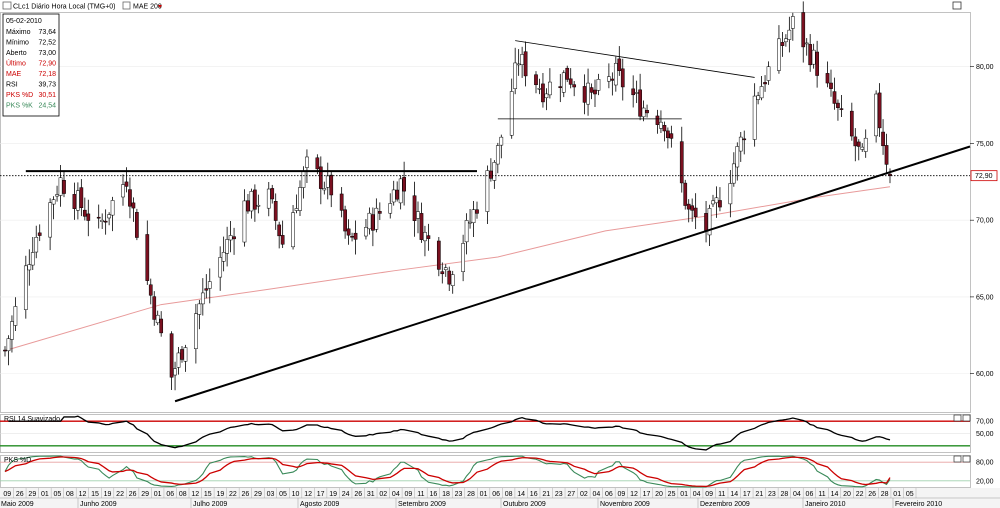 The image size is (1000, 508). I want to click on last-price-label: 72,90, so click(984, 176).